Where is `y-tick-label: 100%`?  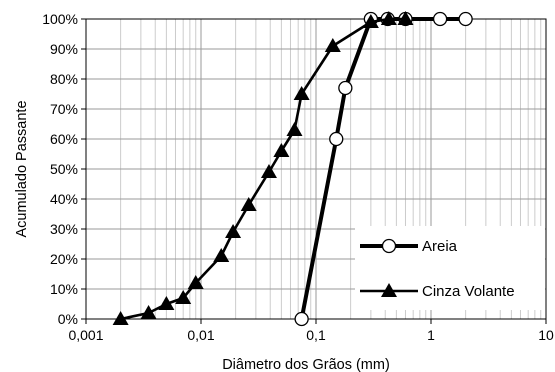 y-tick-label: 100% is located at coordinates (60, 19).